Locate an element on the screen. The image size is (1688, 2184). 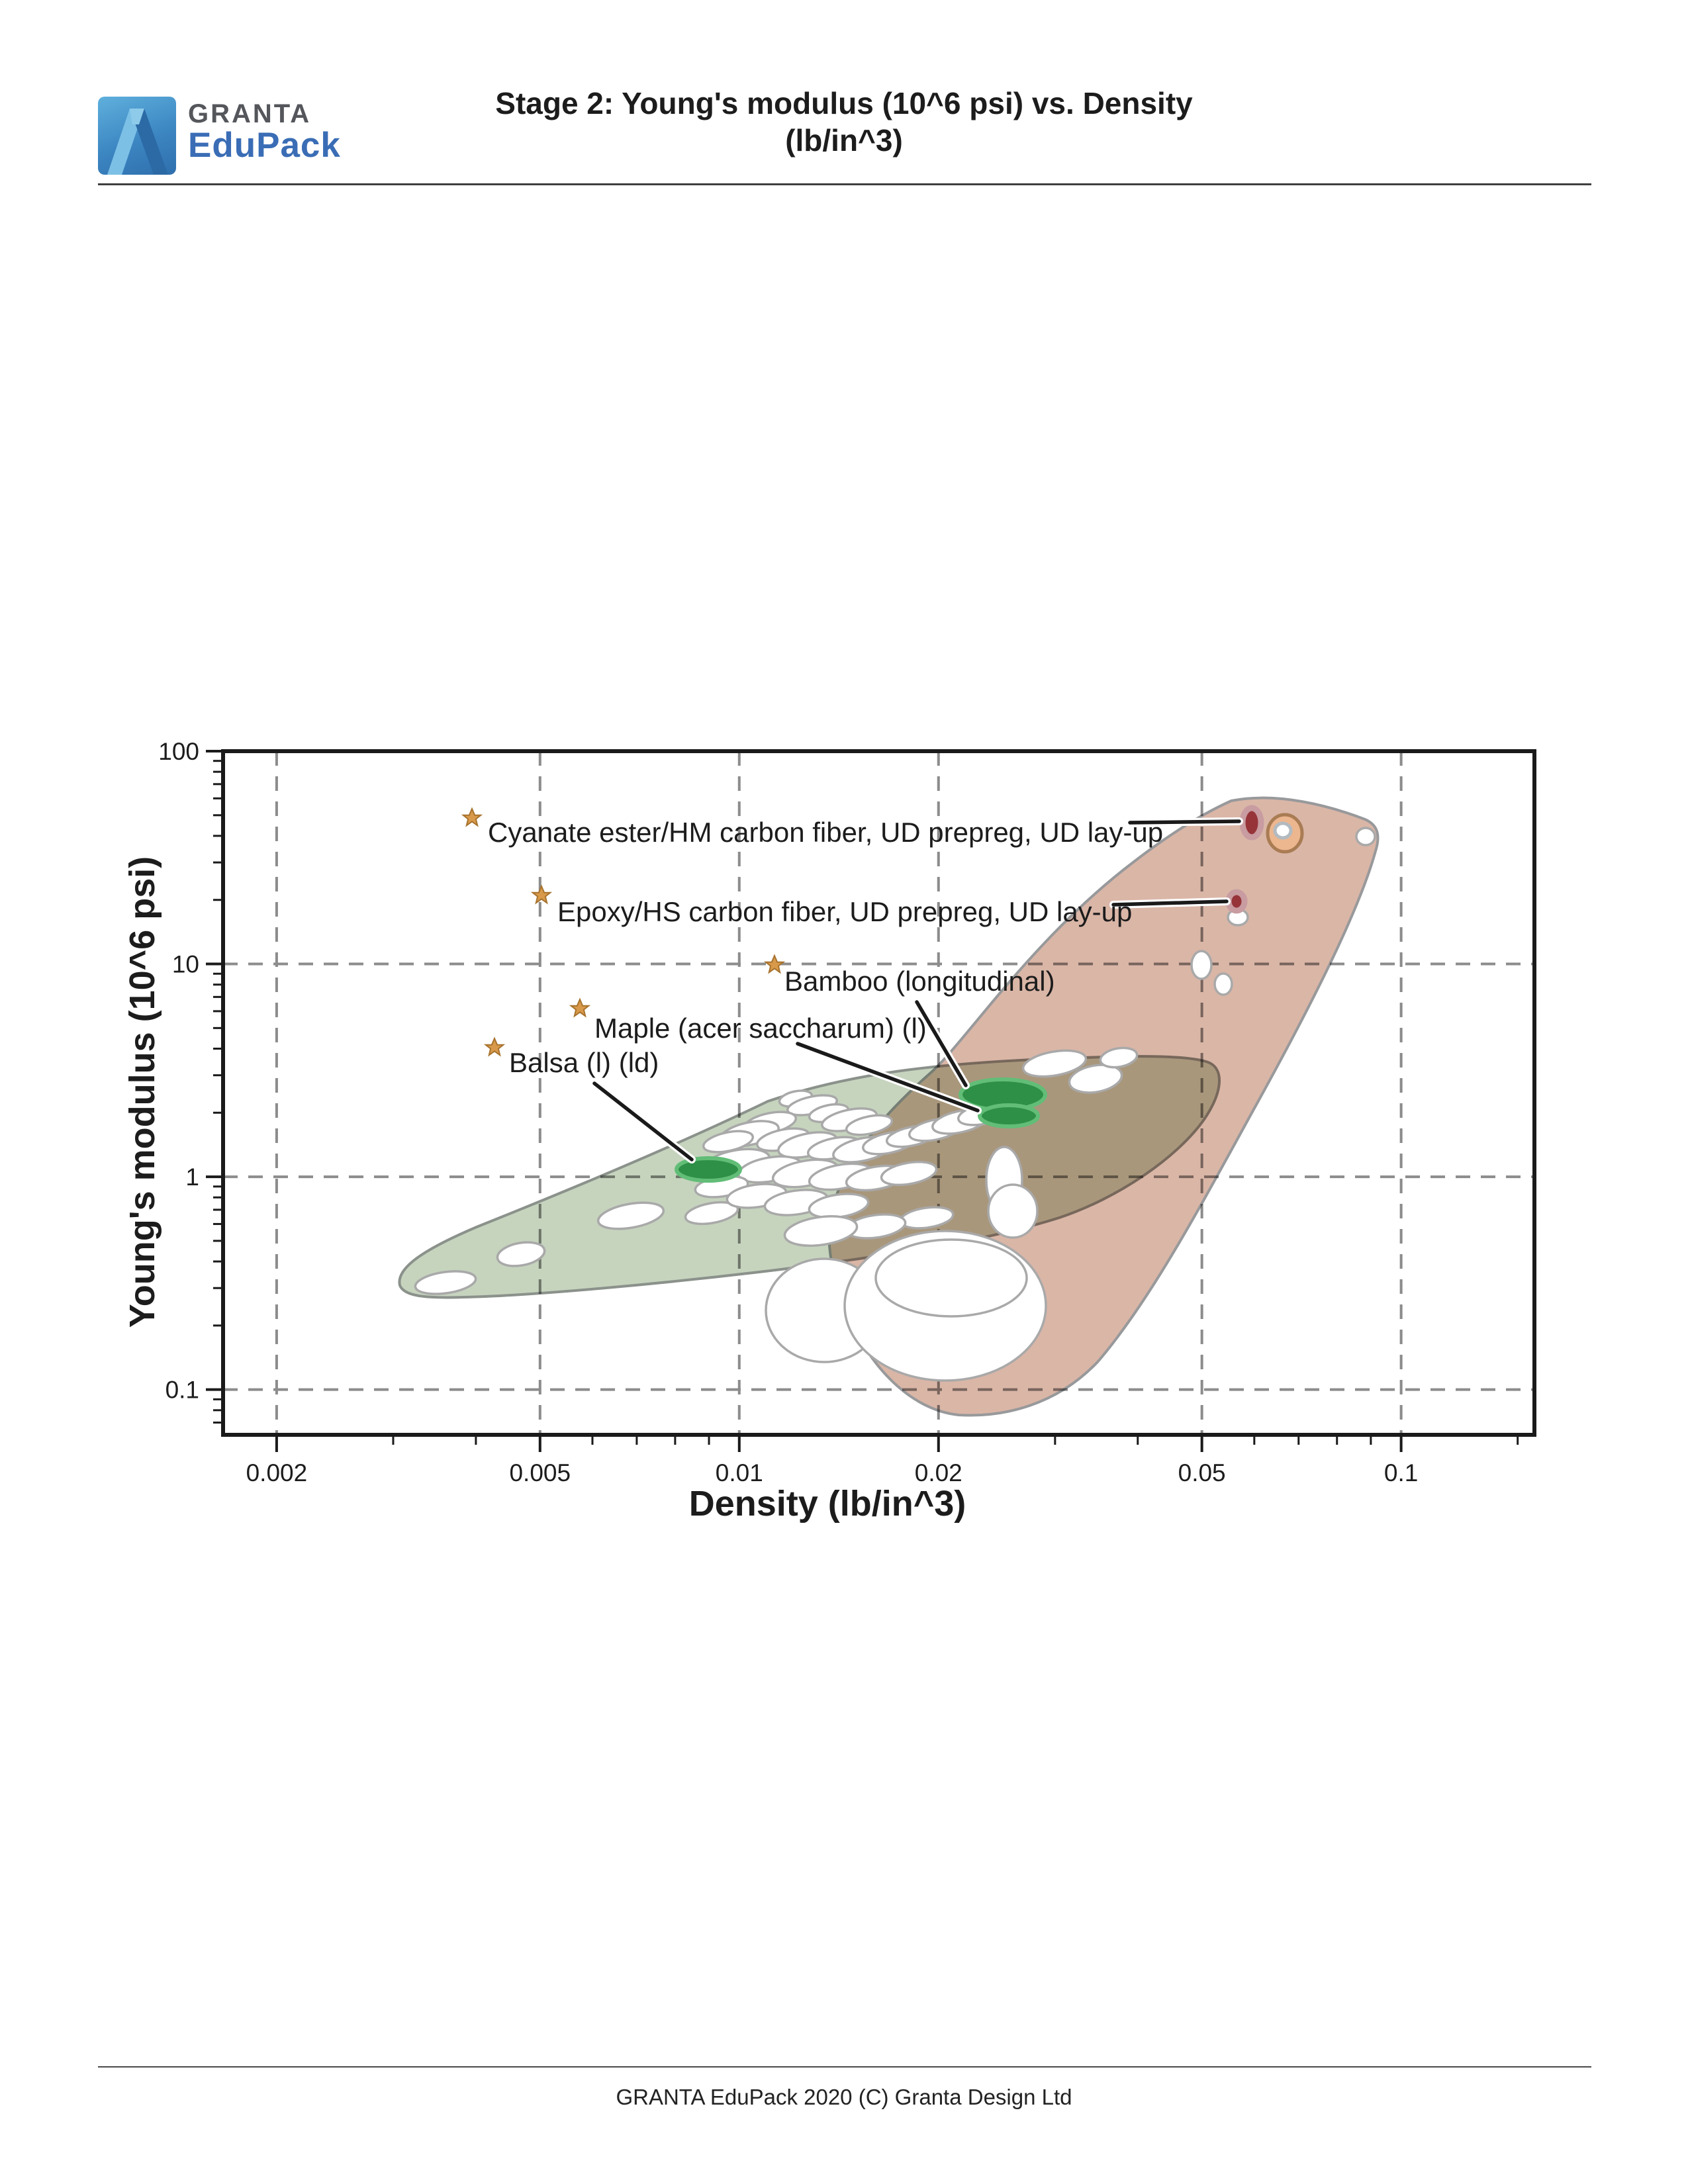
record-star-balsa is located at coordinates (494, 1046).